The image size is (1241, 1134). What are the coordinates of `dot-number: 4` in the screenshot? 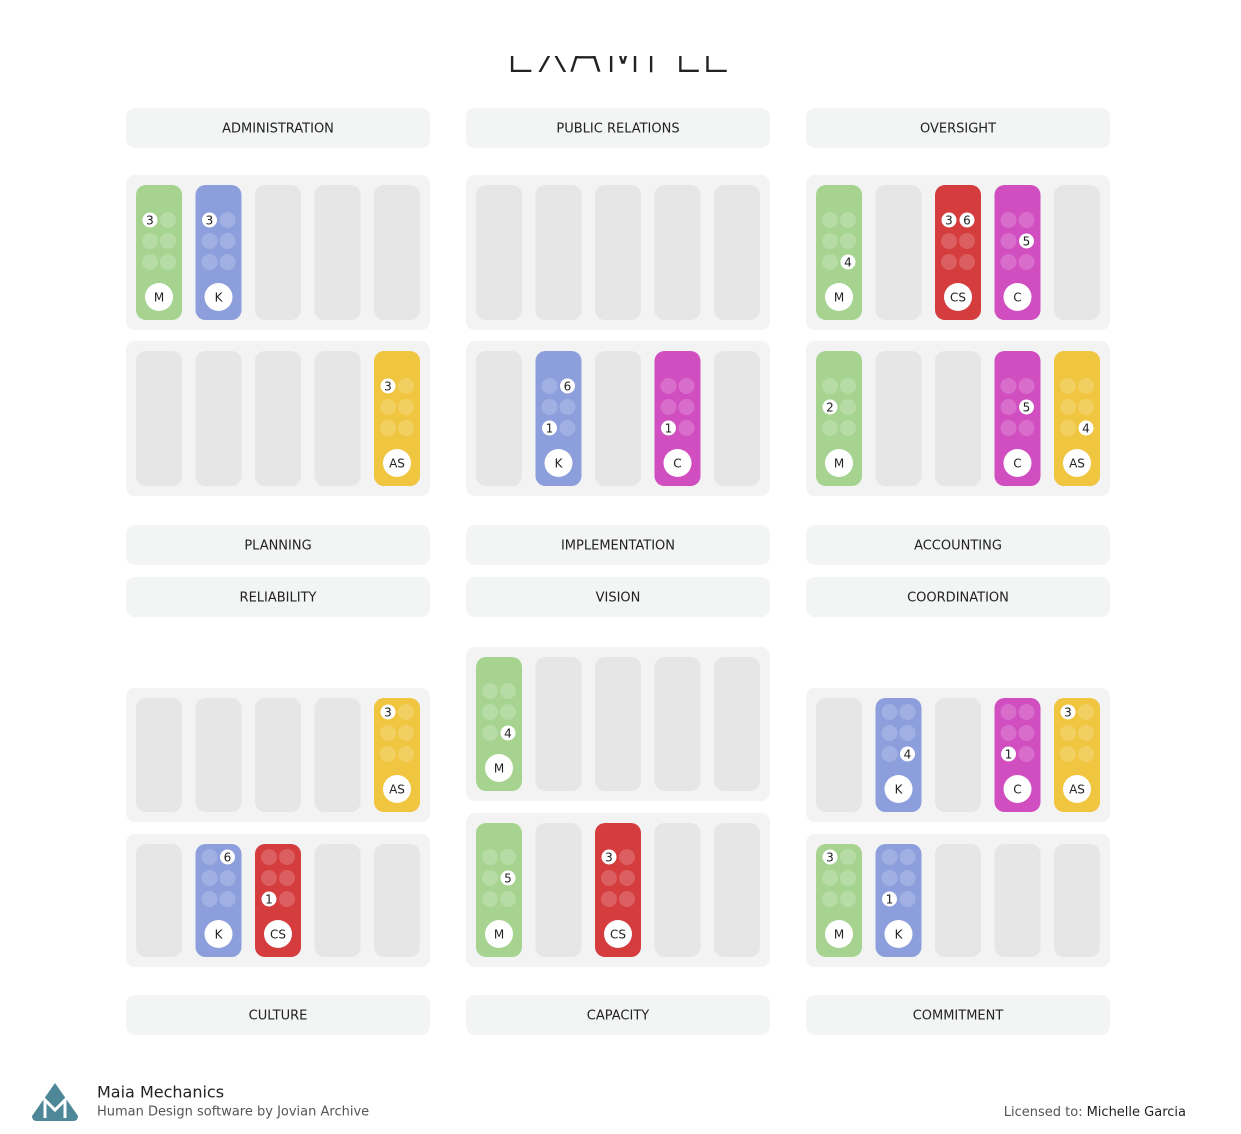 It's located at (1086, 429).